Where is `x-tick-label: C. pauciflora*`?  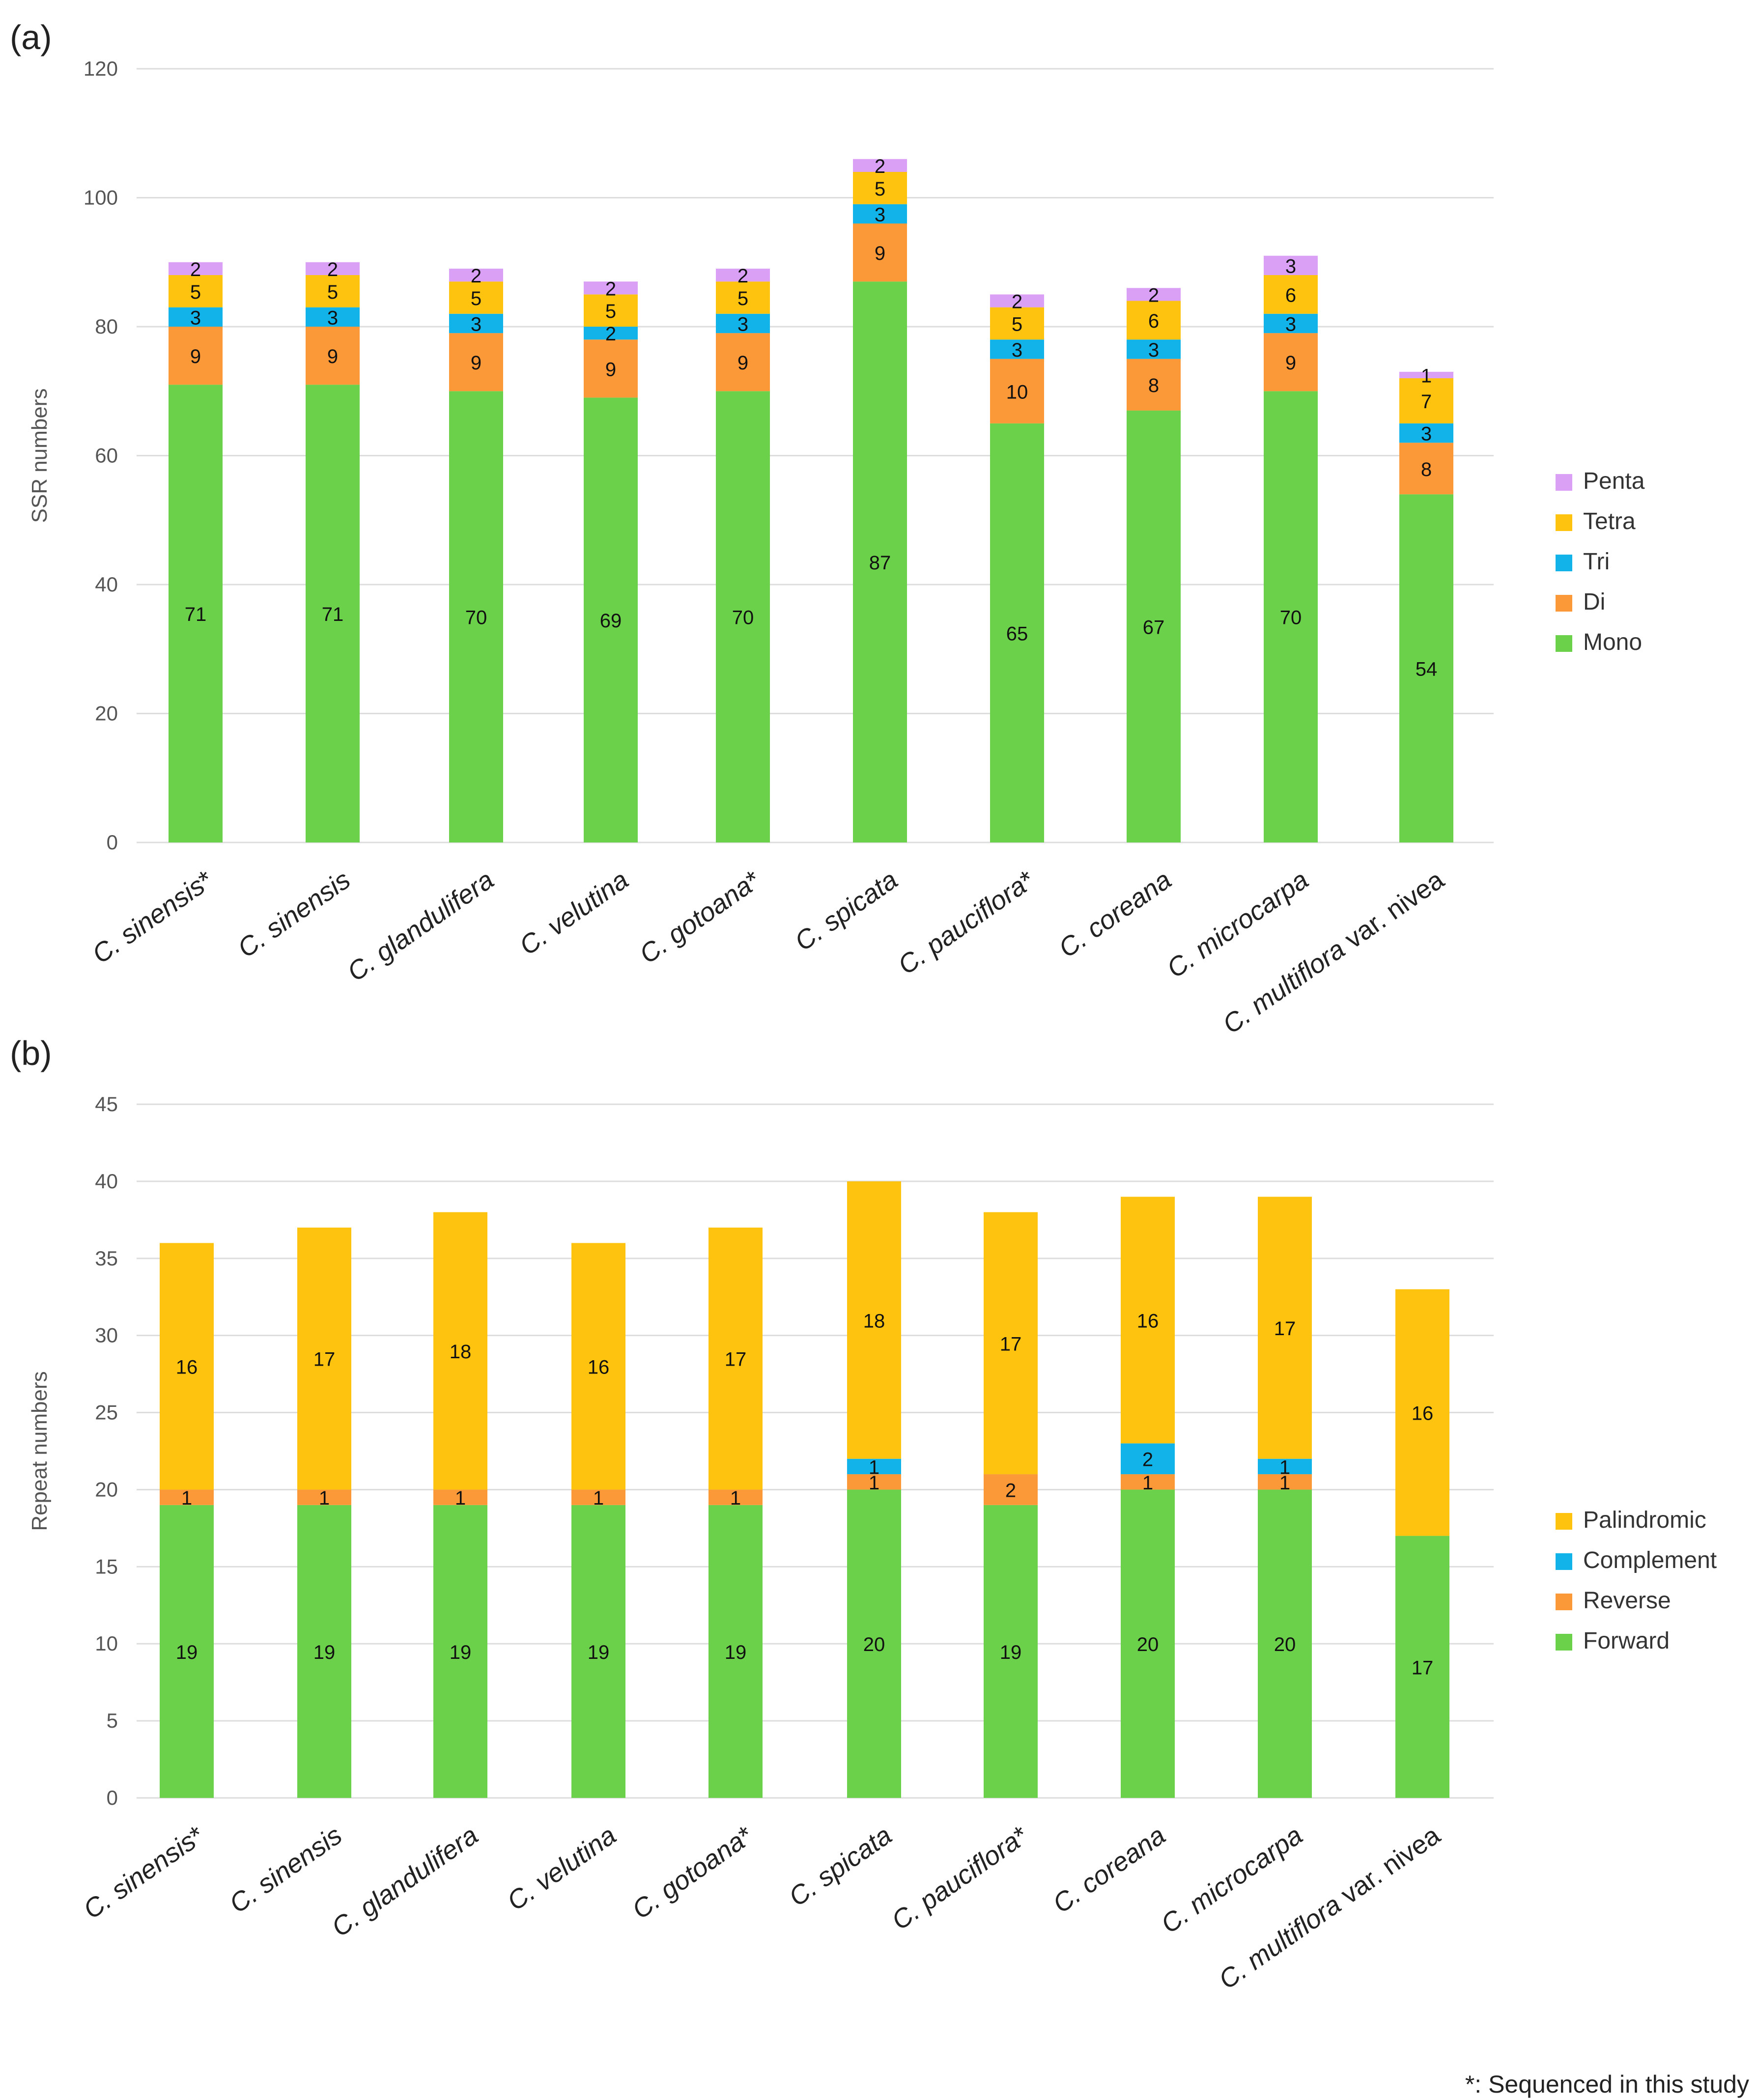
x-tick-label: C. pauciflora* is located at coordinates (960, 1878).